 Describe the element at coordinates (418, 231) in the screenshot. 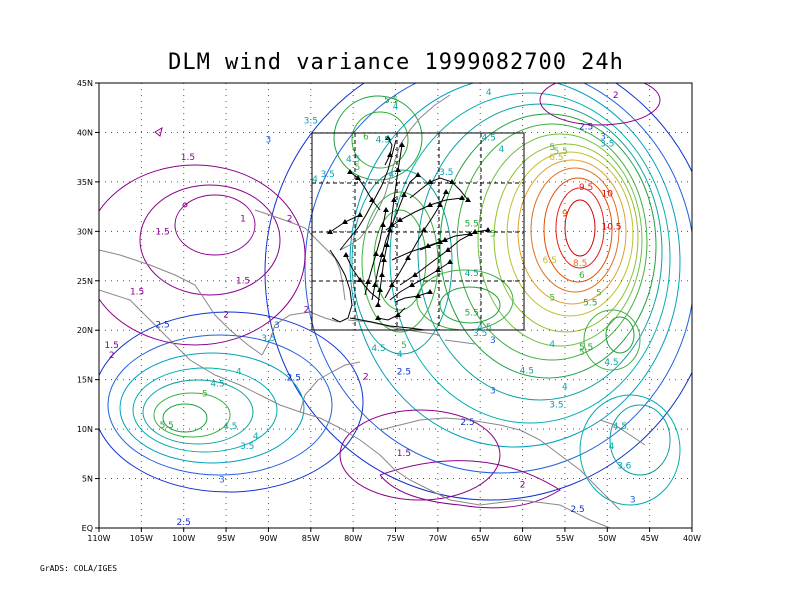

I see `track-inset` at that location.